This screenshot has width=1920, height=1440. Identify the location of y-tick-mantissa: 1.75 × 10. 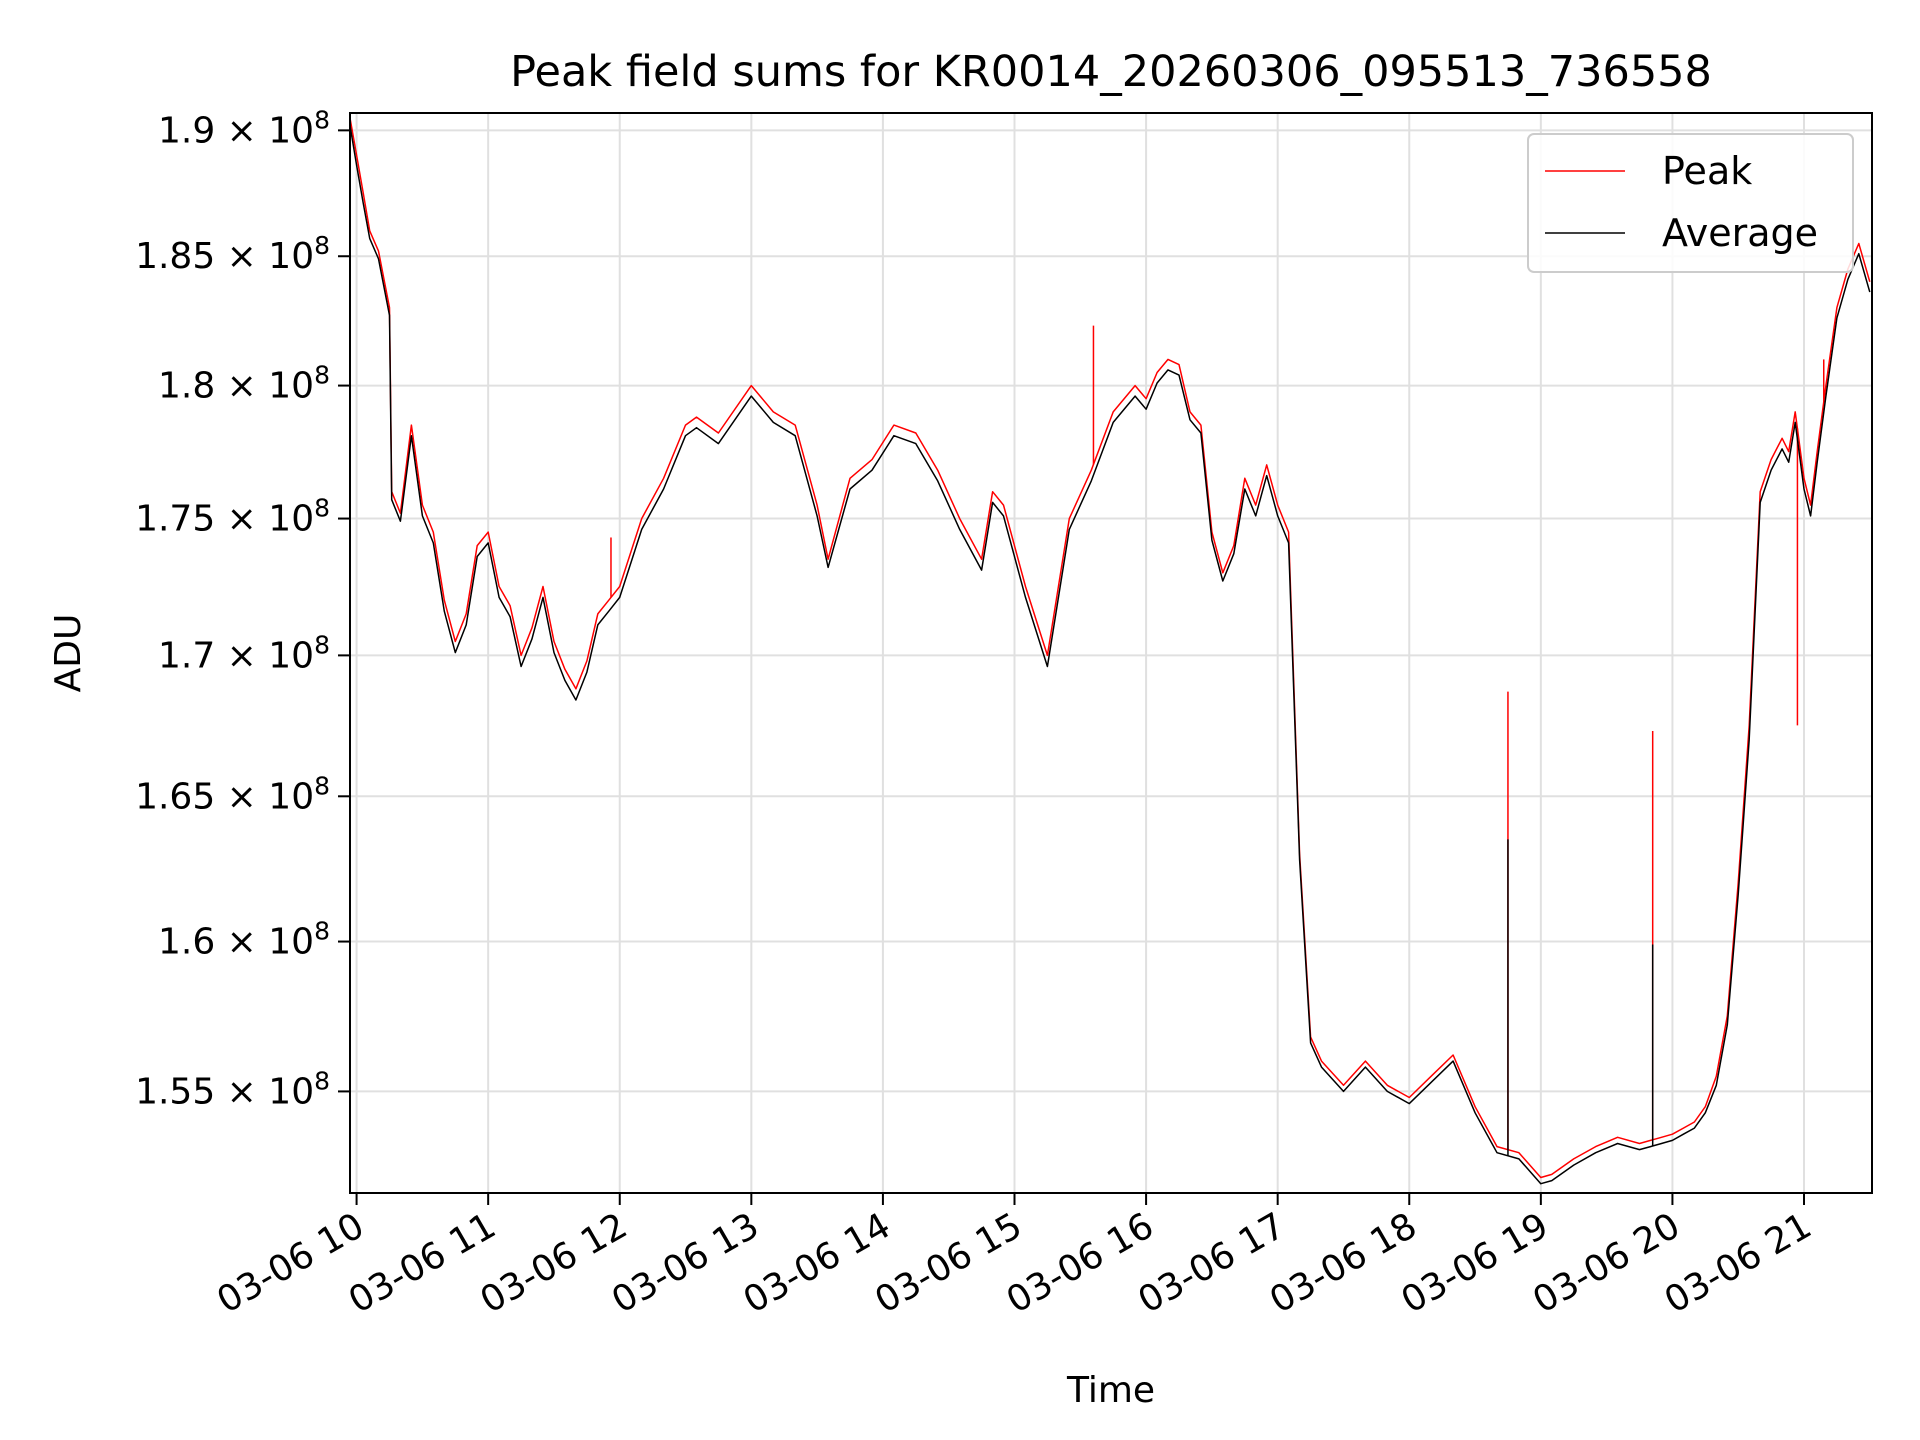
(224, 519).